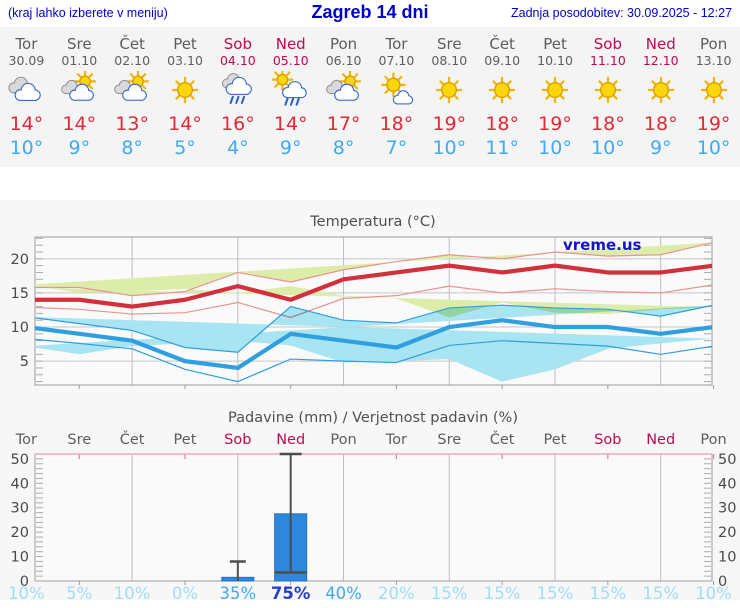 The image size is (740, 608). What do you see at coordinates (502, 148) in the screenshot?
I see `min-temp: 11°` at bounding box center [502, 148].